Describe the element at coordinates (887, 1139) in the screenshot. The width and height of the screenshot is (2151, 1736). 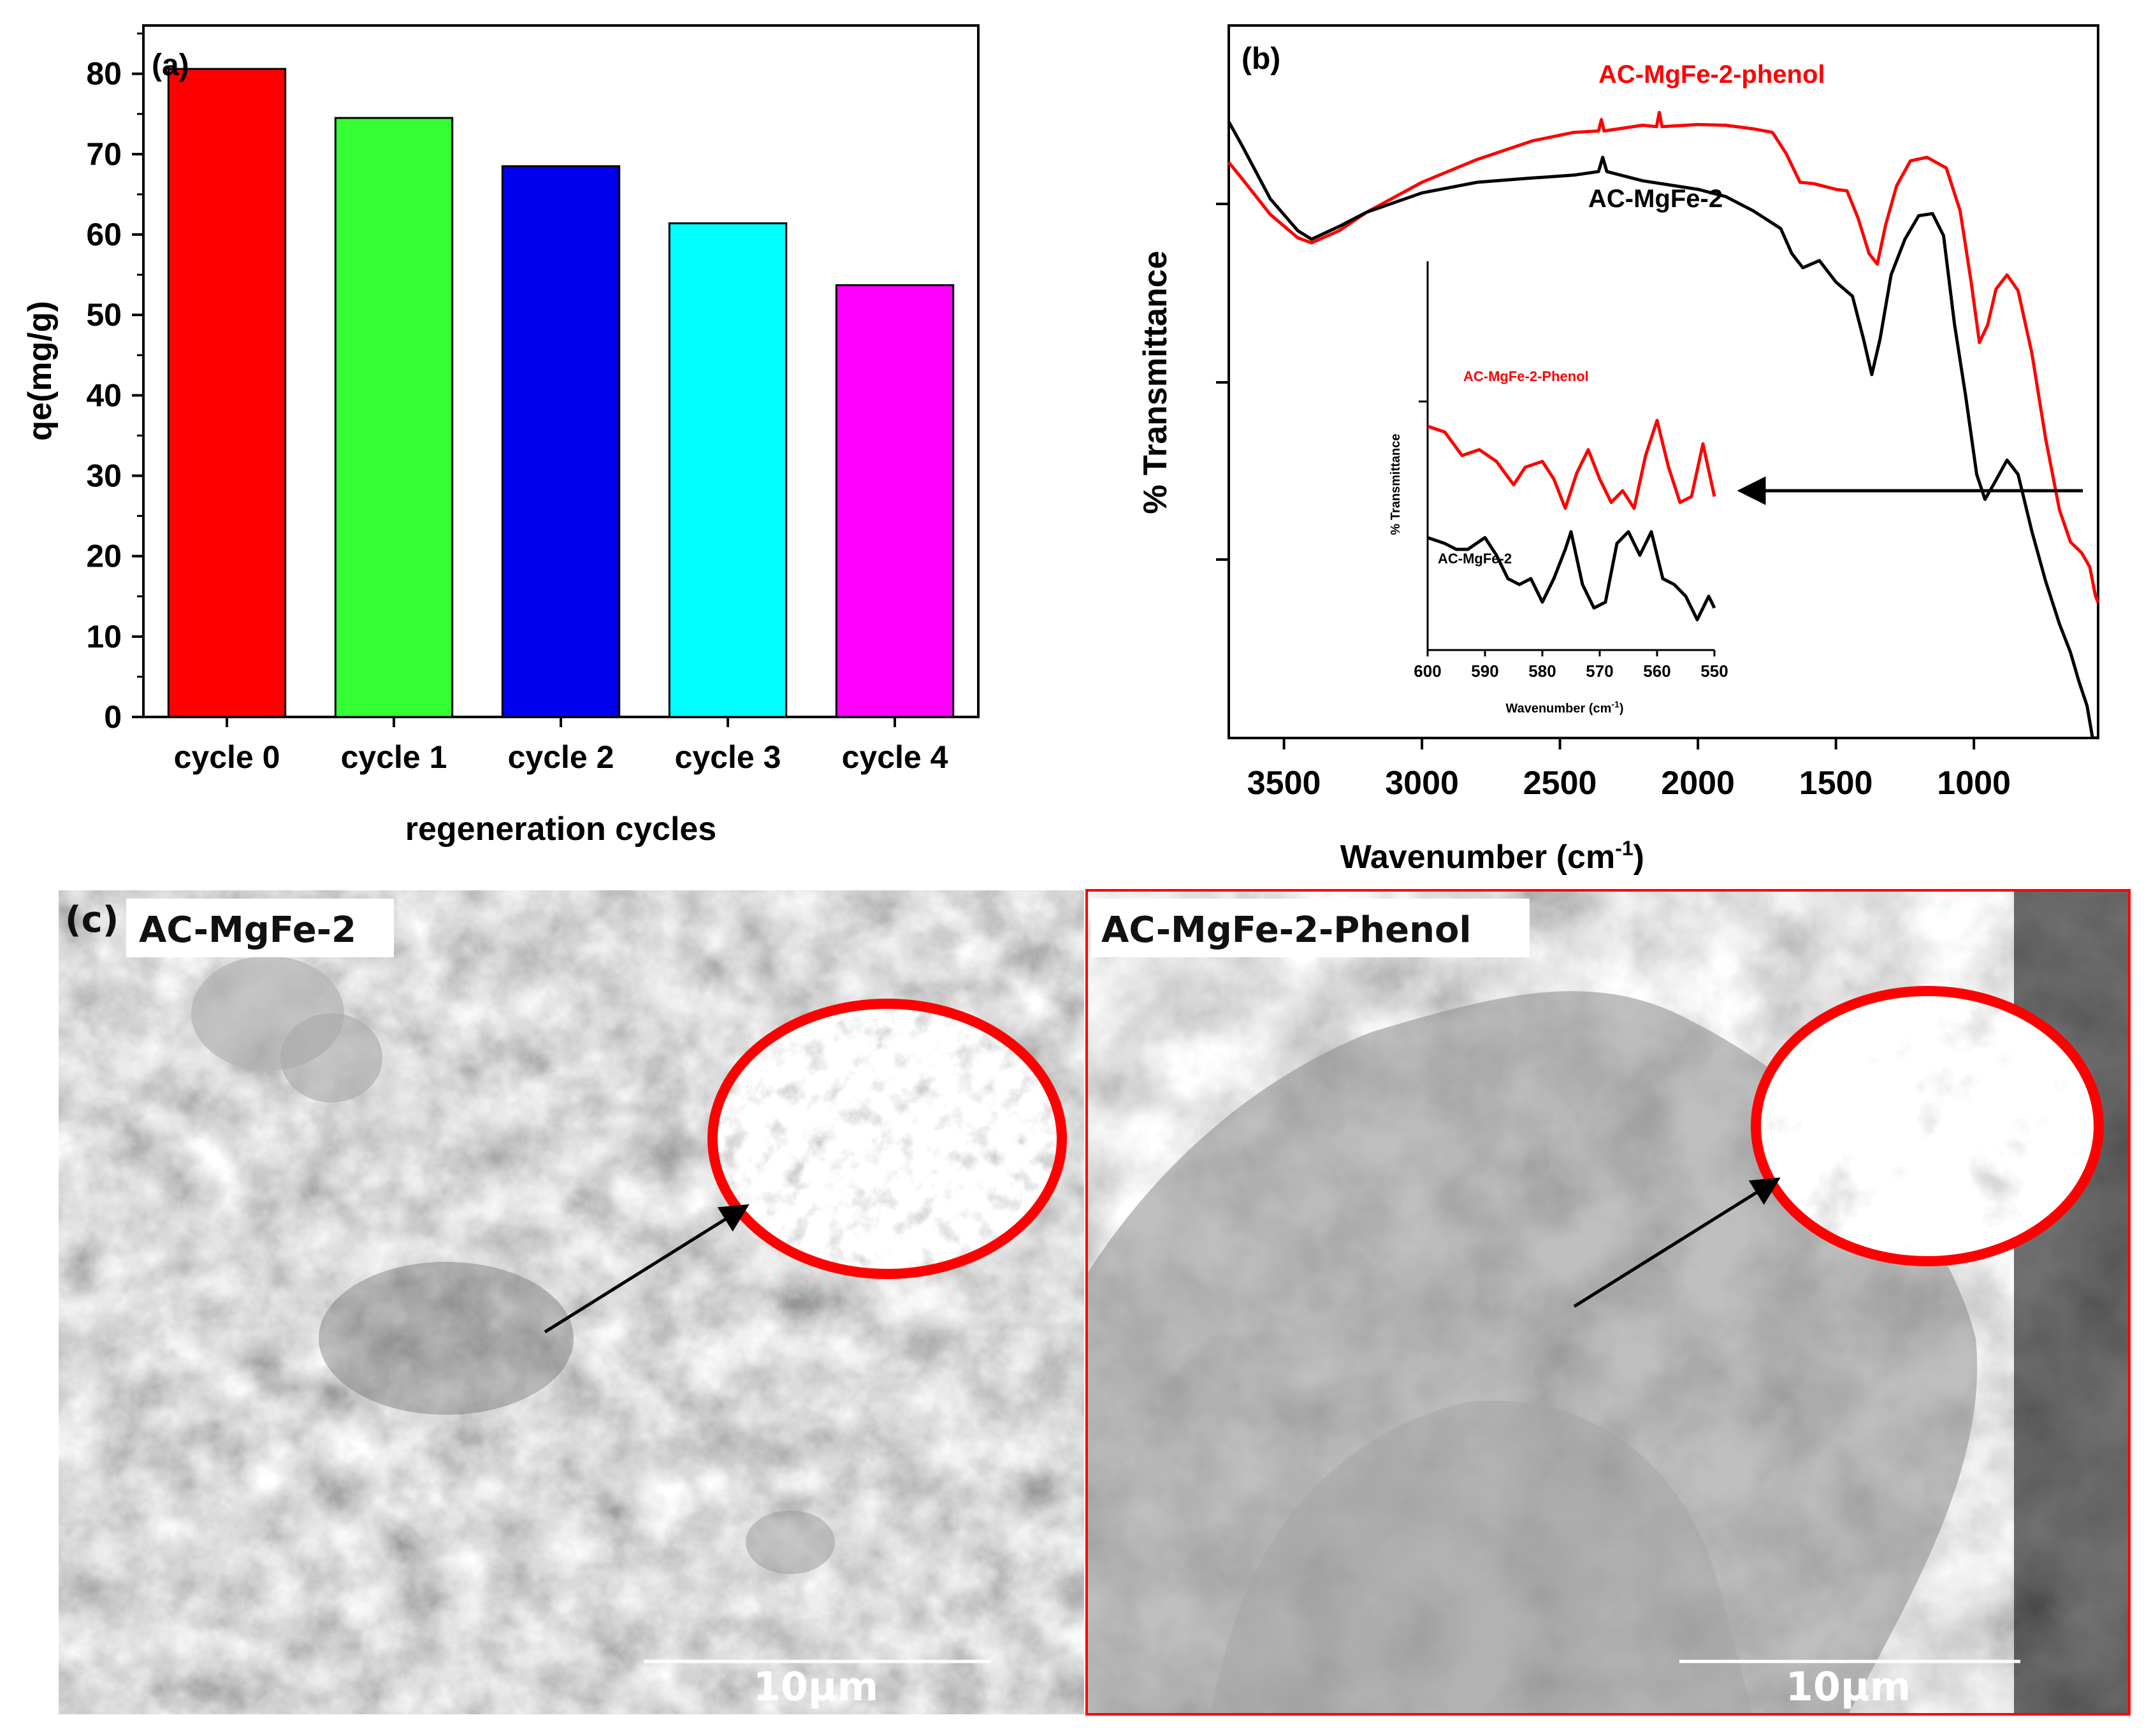
I see `zoom-circle-left` at that location.